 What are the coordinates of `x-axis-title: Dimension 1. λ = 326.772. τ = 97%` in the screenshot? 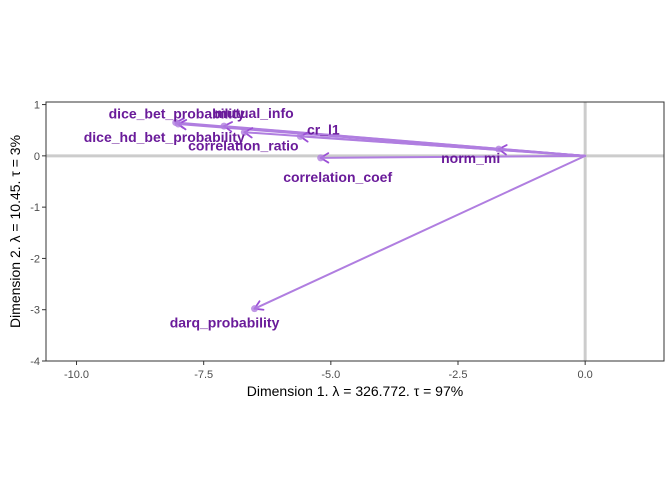 It's located at (355, 391).